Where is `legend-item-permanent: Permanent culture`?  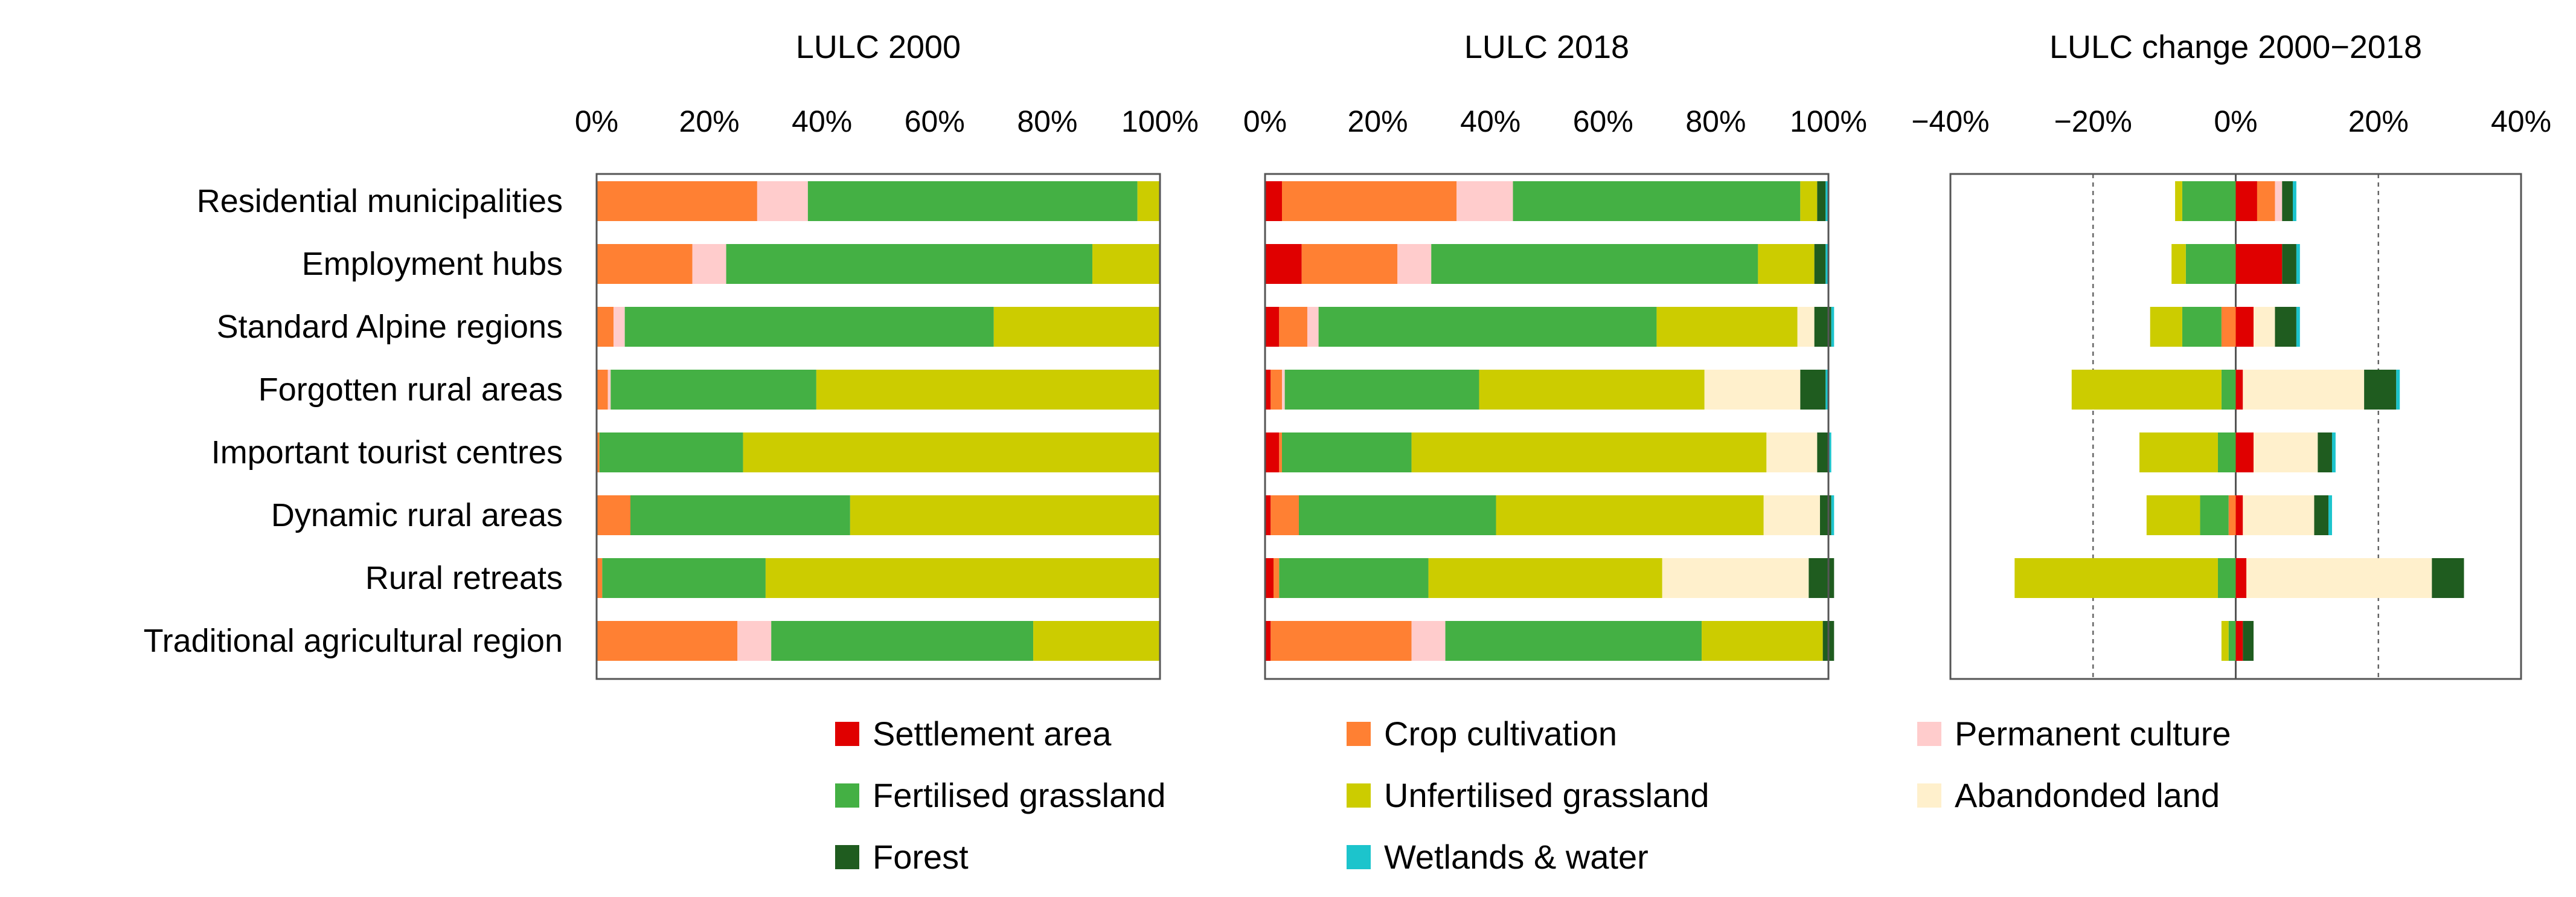
legend-item-permanent: Permanent culture is located at coordinates (2074, 734).